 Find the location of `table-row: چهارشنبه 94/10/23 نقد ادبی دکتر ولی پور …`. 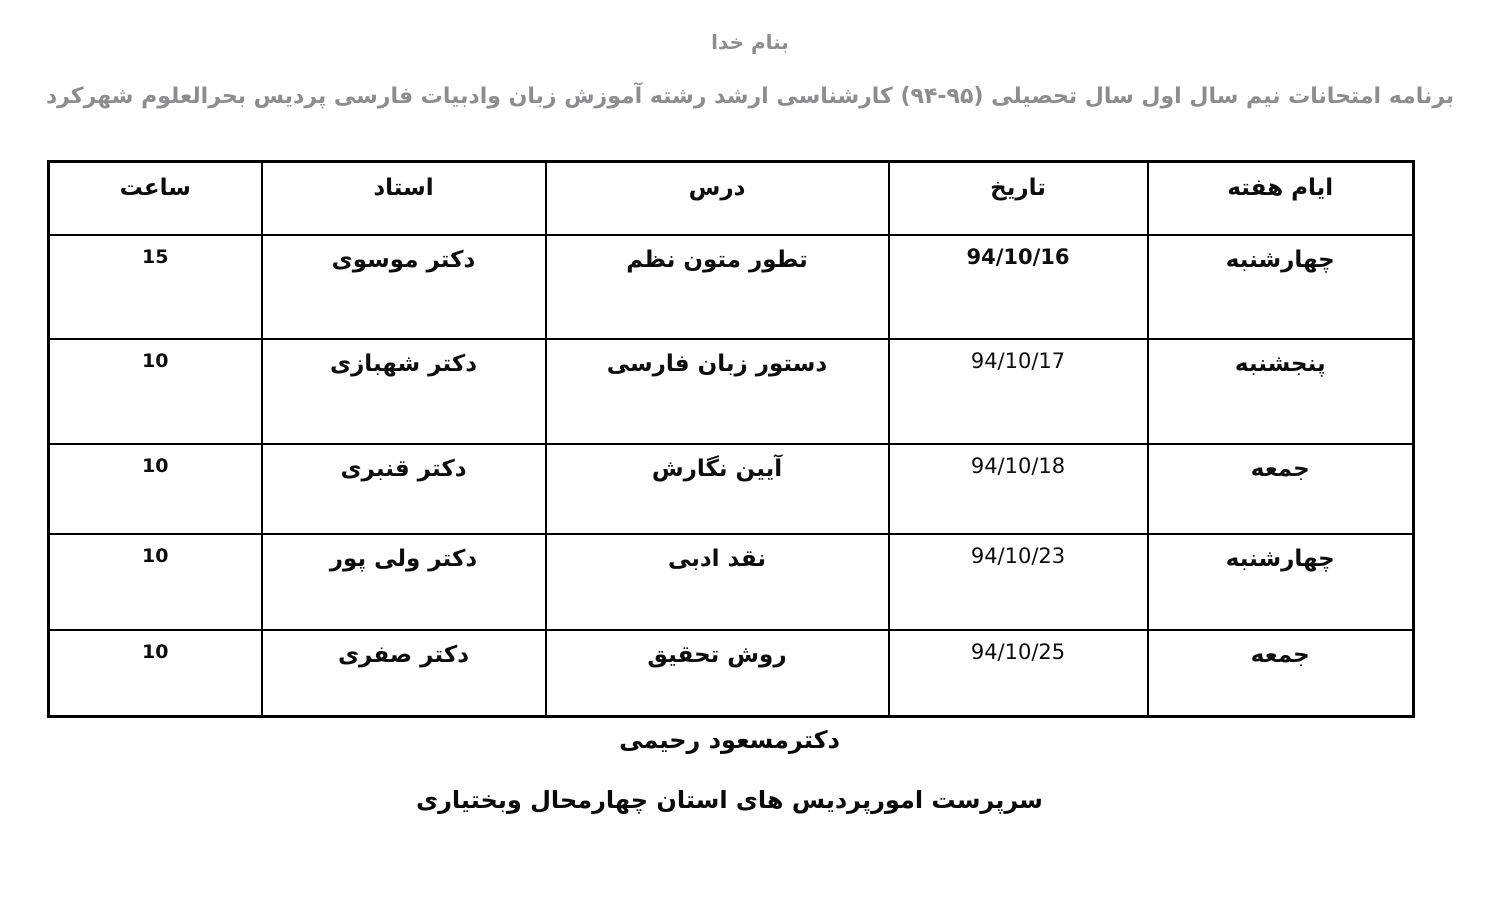

table-row: چهارشنبه 94/10/23 نقد ادبی دکتر ولی پور … is located at coordinates (731, 581).